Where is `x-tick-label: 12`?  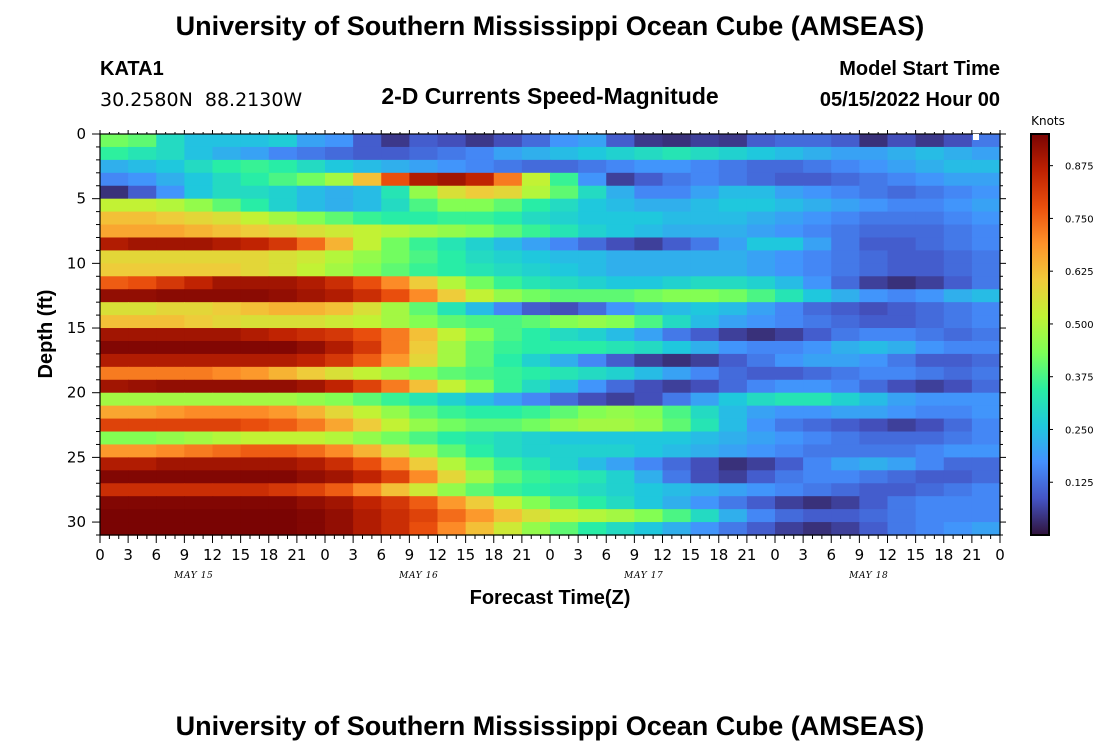 x-tick-label: 12 is located at coordinates (212, 555).